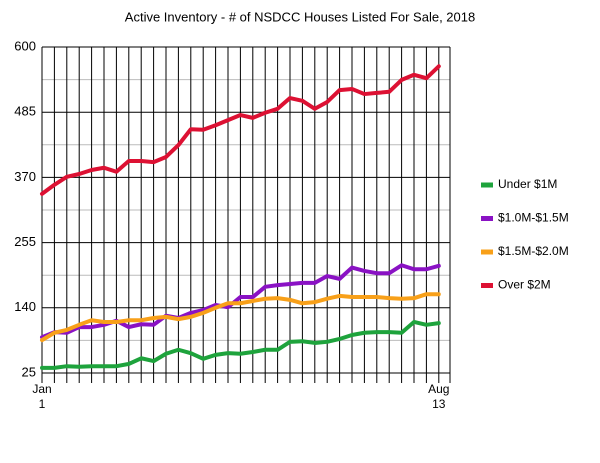 This screenshot has width=600, height=463. I want to click on legend-label: $1.0M-$1.5M, so click(533, 218).